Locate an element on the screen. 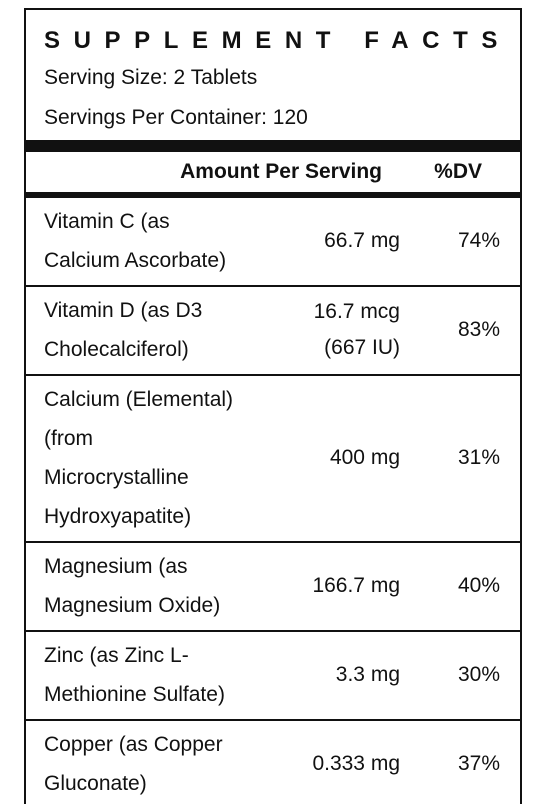 The height and width of the screenshot is (804, 546). name-line: Microcrystalline is located at coordinates (116, 477).